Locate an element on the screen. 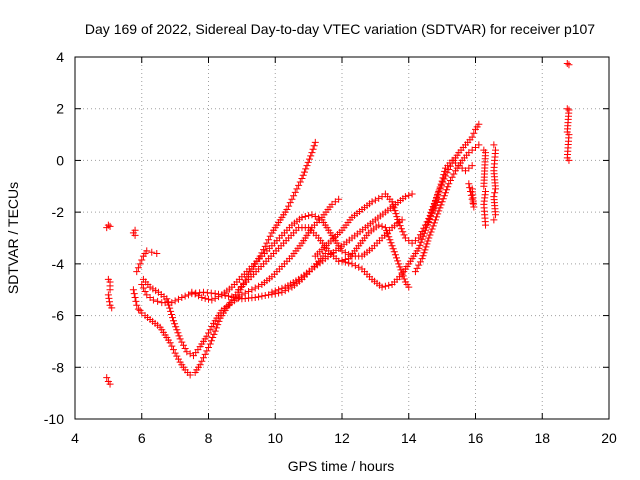 This screenshot has height=480, width=640. x-tick-label: 16 is located at coordinates (476, 438).